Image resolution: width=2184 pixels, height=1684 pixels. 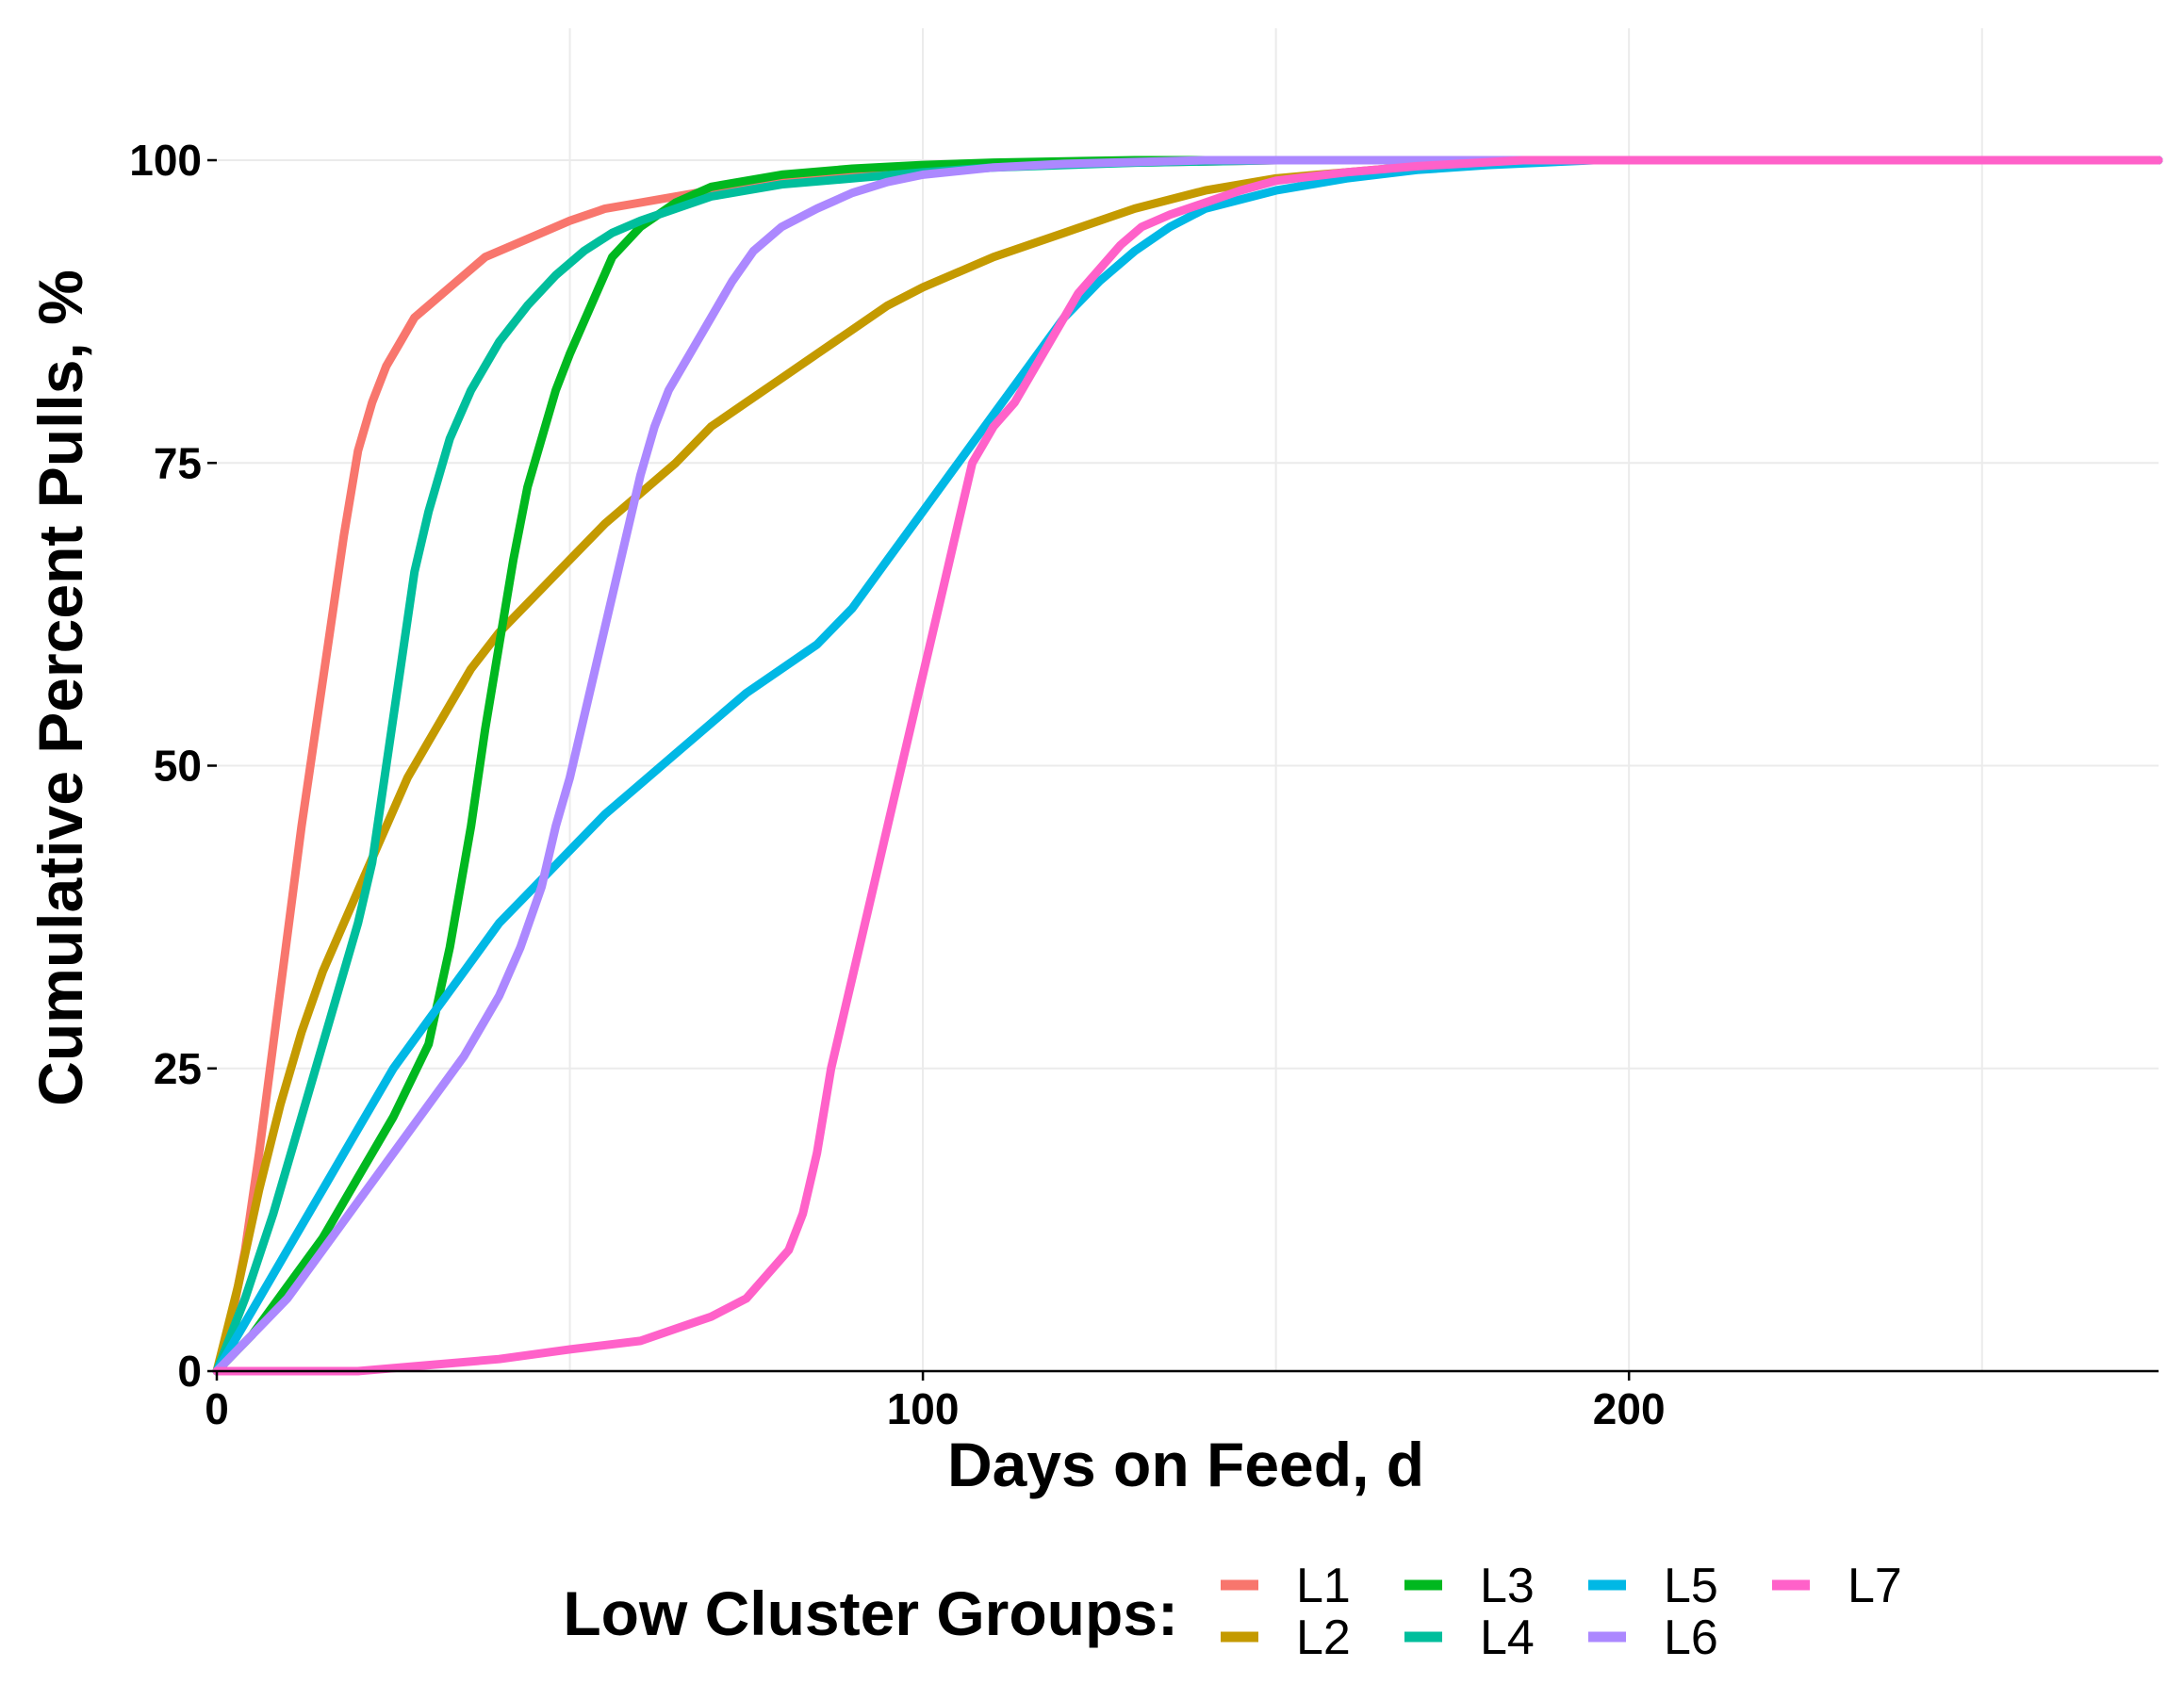 I want to click on legend-title: Low Cluster Groups:, so click(x=870, y=1613).